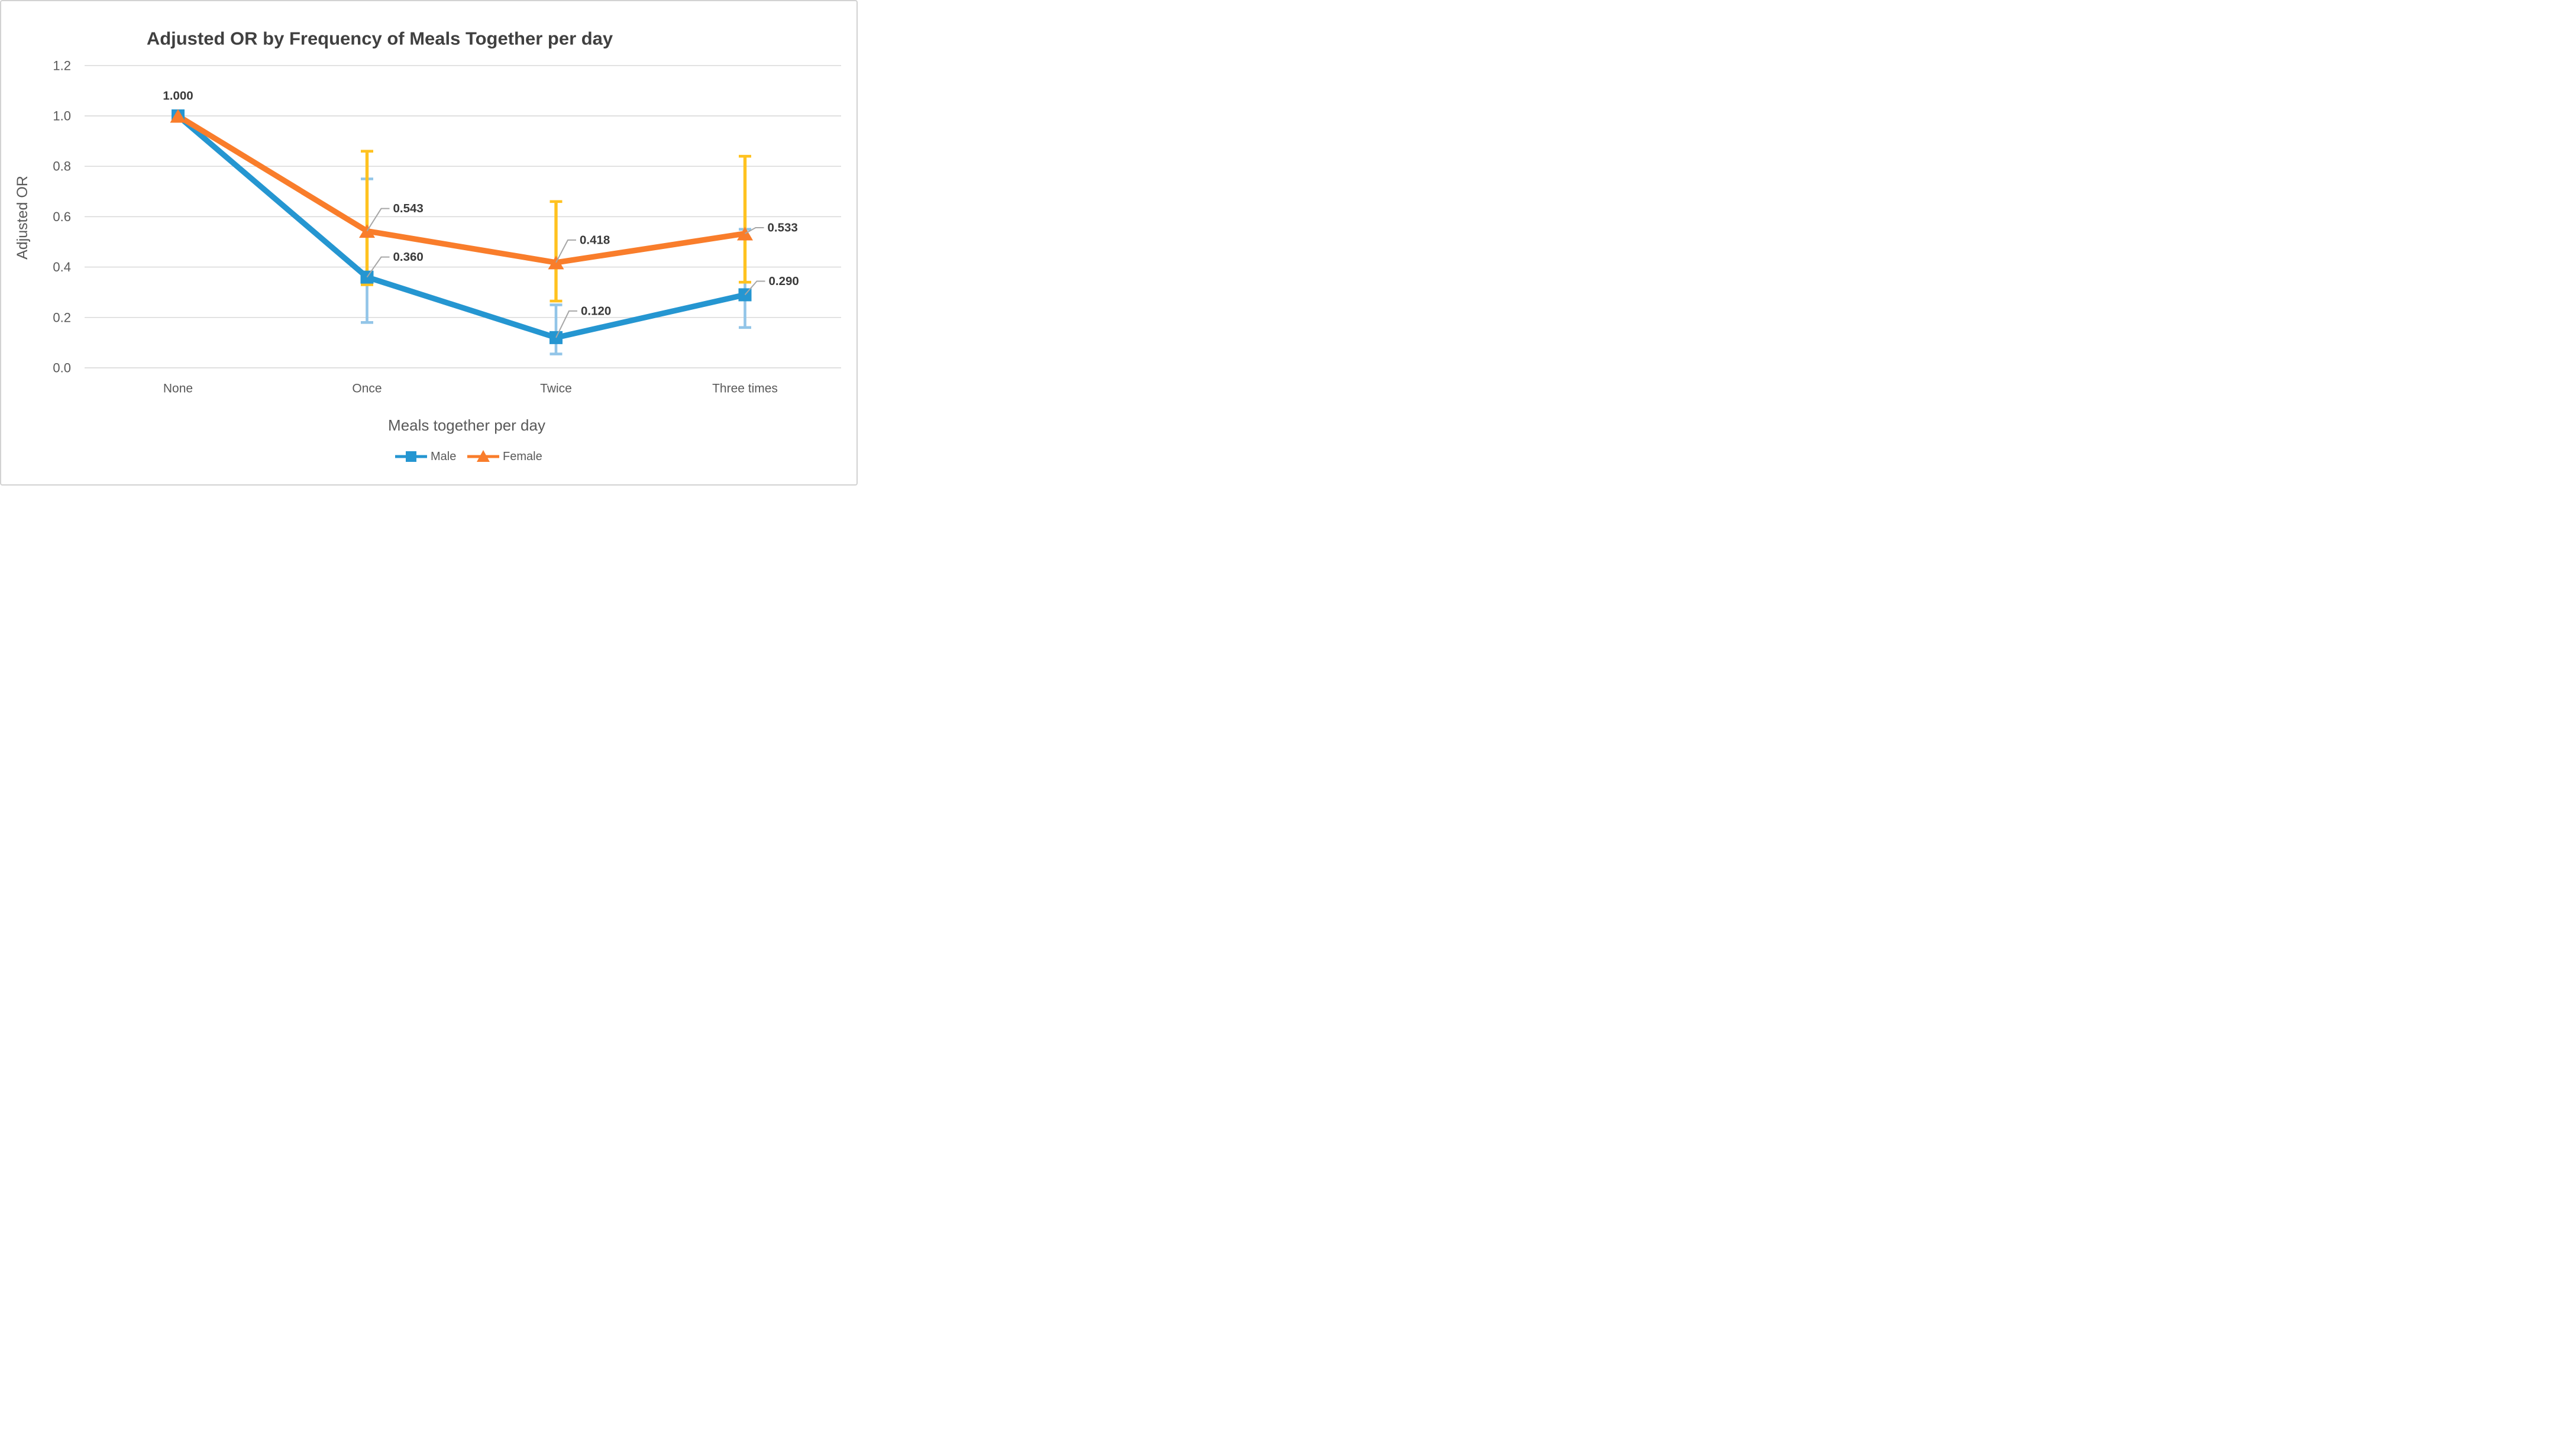  What do you see at coordinates (443, 457) in the screenshot?
I see `legend-label-male: Male` at bounding box center [443, 457].